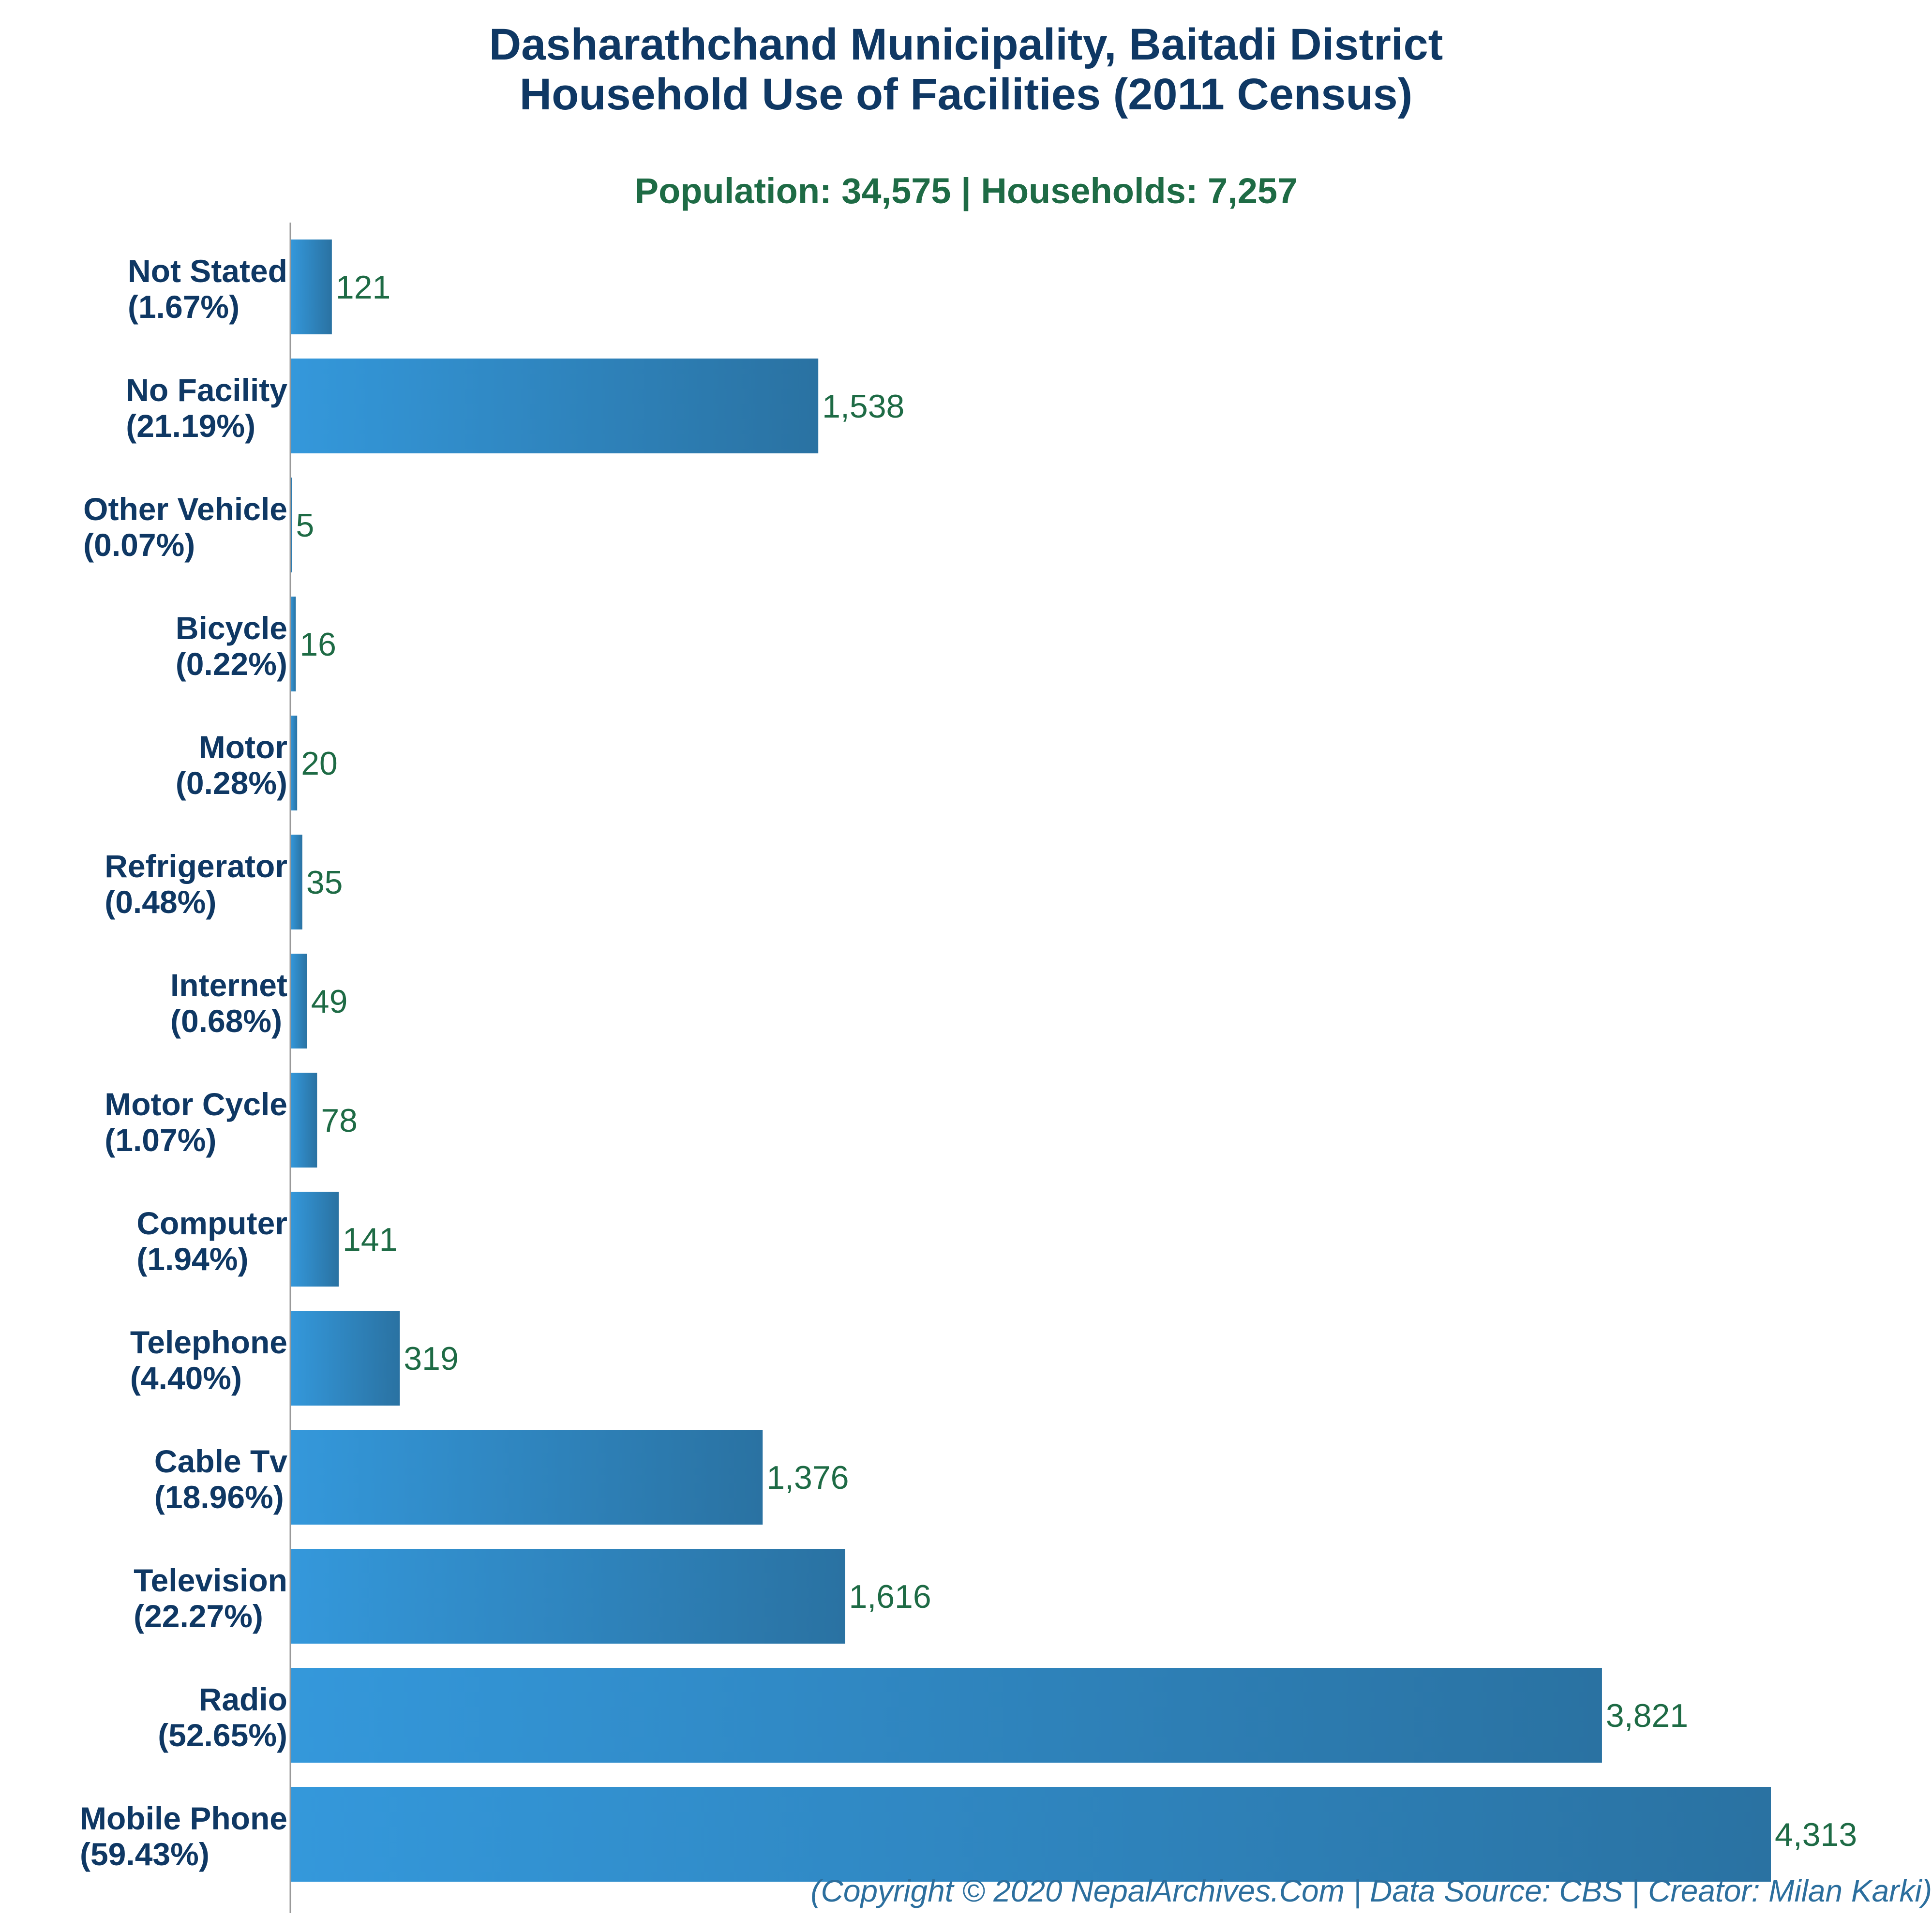  What do you see at coordinates (208, 1342) in the screenshot?
I see `category-label: Telephone` at bounding box center [208, 1342].